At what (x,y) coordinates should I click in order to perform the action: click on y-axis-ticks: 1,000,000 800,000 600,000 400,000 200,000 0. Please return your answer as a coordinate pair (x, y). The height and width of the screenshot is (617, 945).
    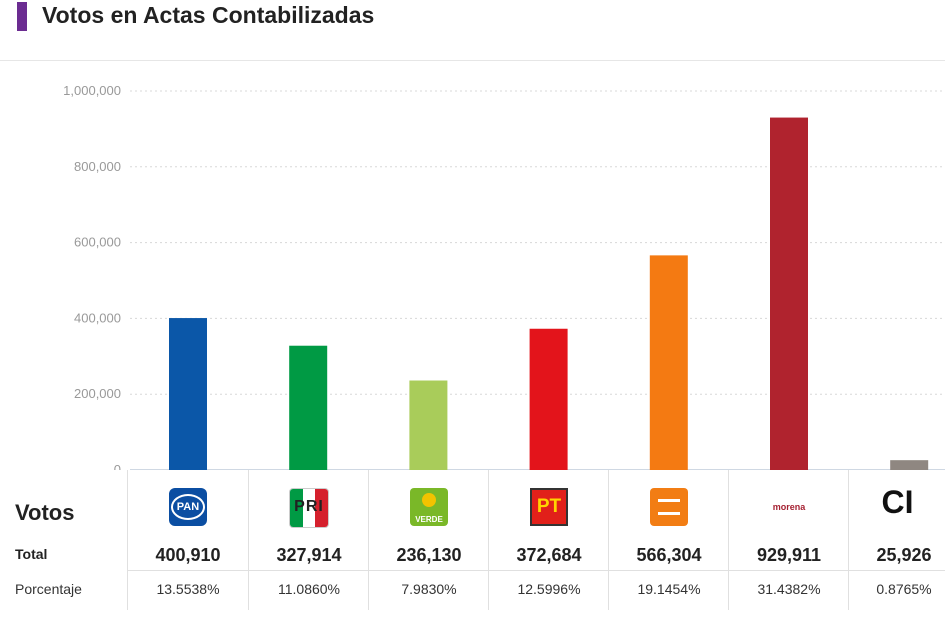
    Looking at the image, I should click on (92, 276).